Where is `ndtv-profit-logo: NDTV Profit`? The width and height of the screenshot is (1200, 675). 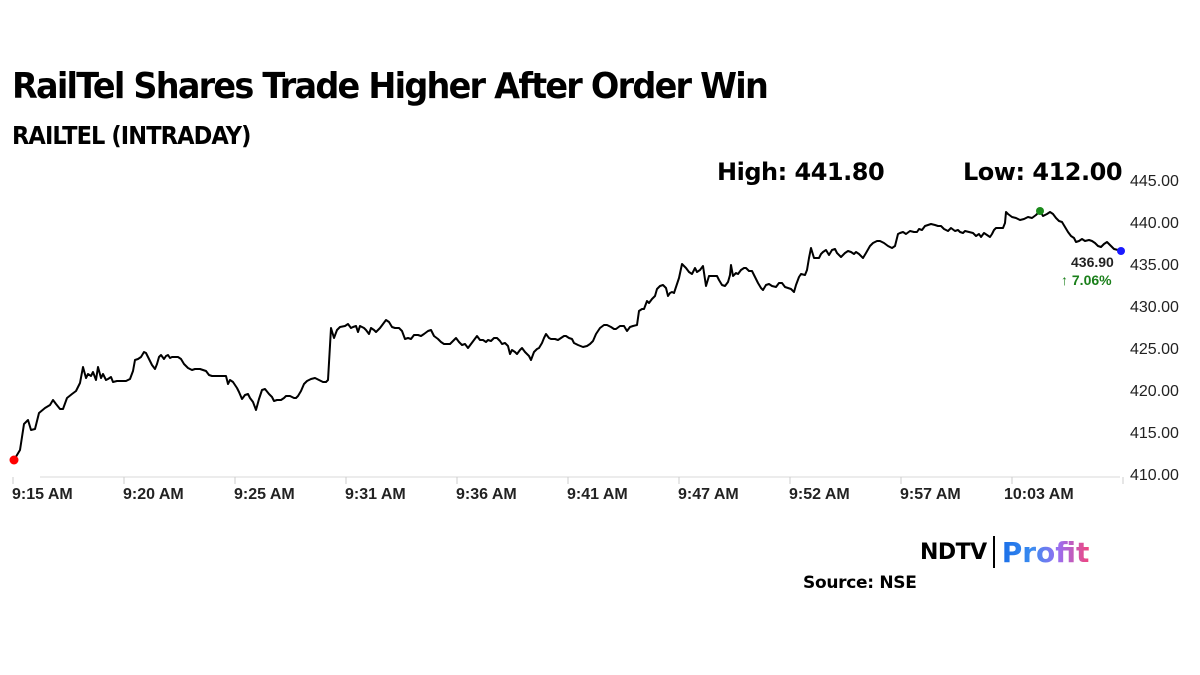
ndtv-profit-logo: NDTV Profit is located at coordinates (1004, 552).